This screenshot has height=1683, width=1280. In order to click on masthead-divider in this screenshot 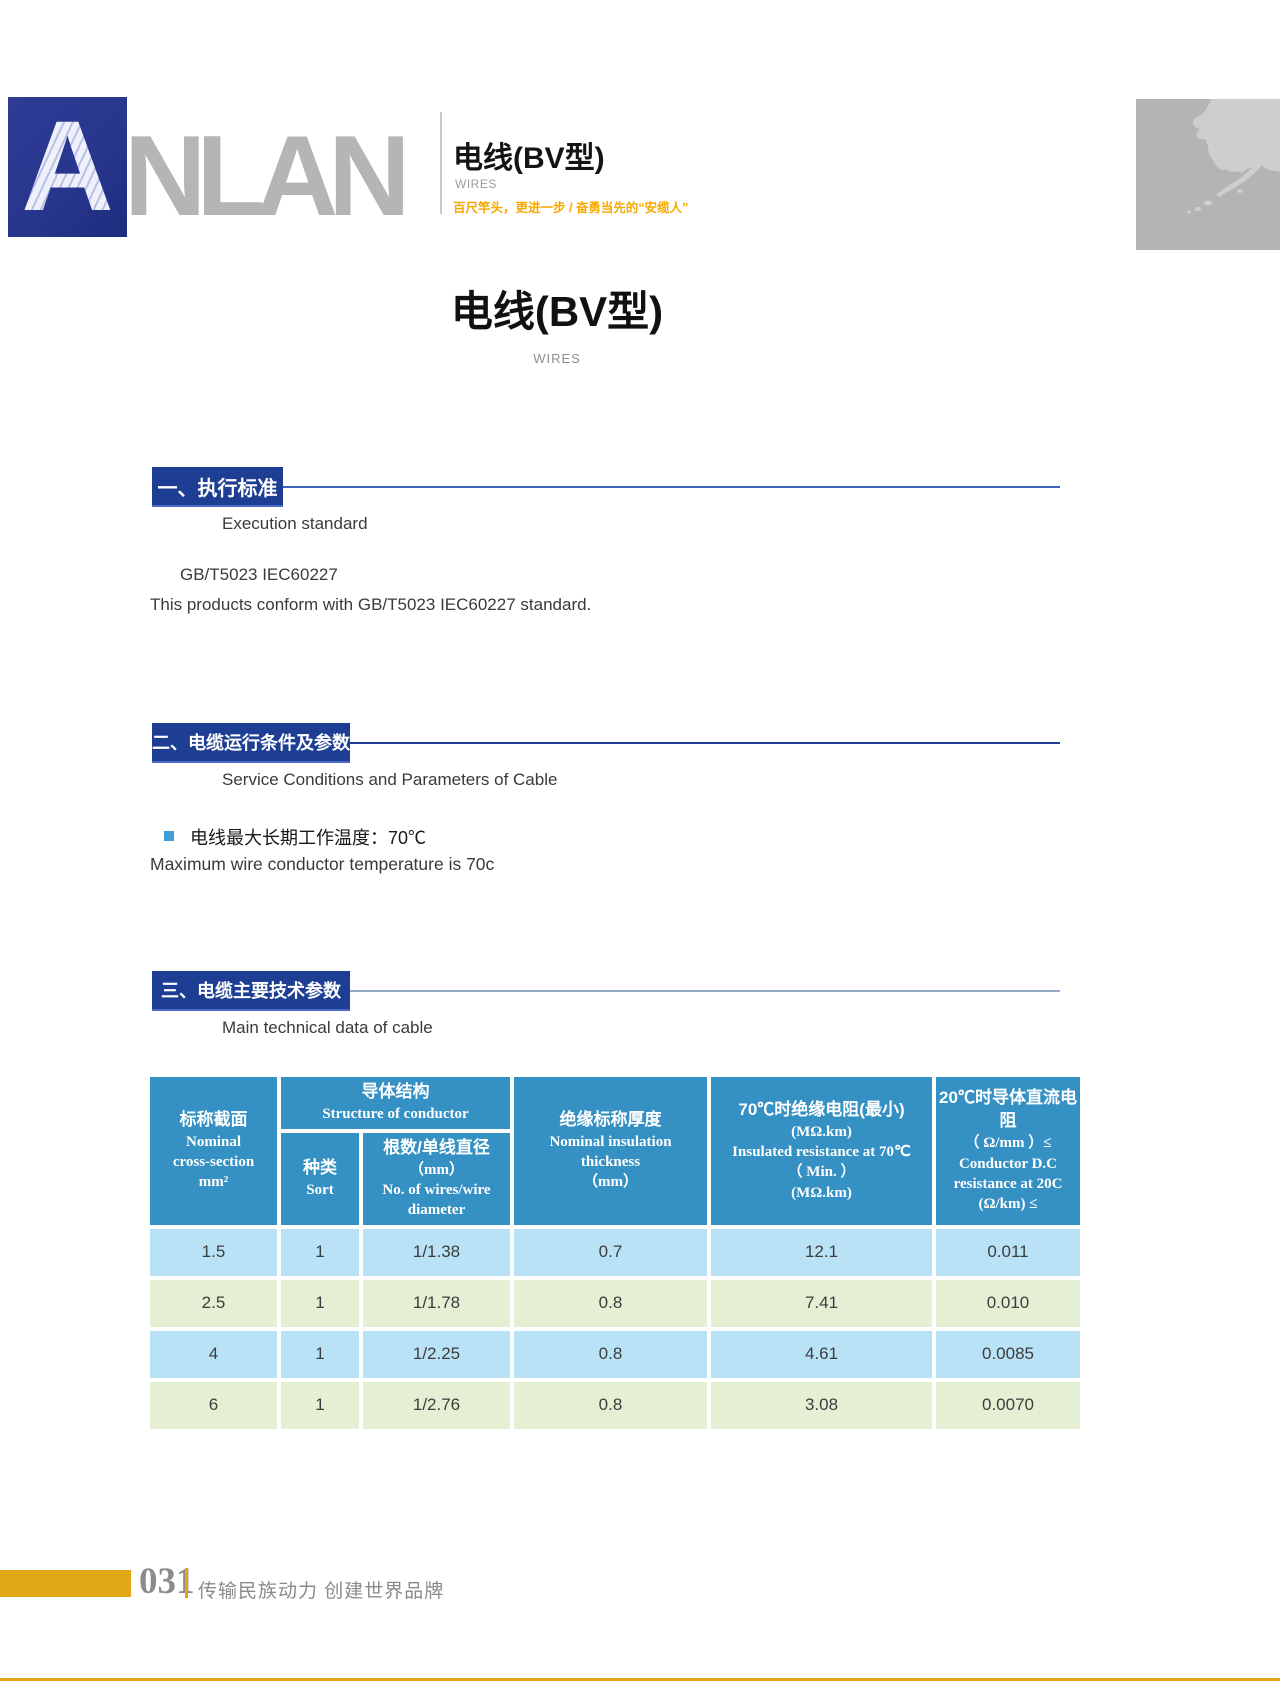, I will do `click(441, 163)`.